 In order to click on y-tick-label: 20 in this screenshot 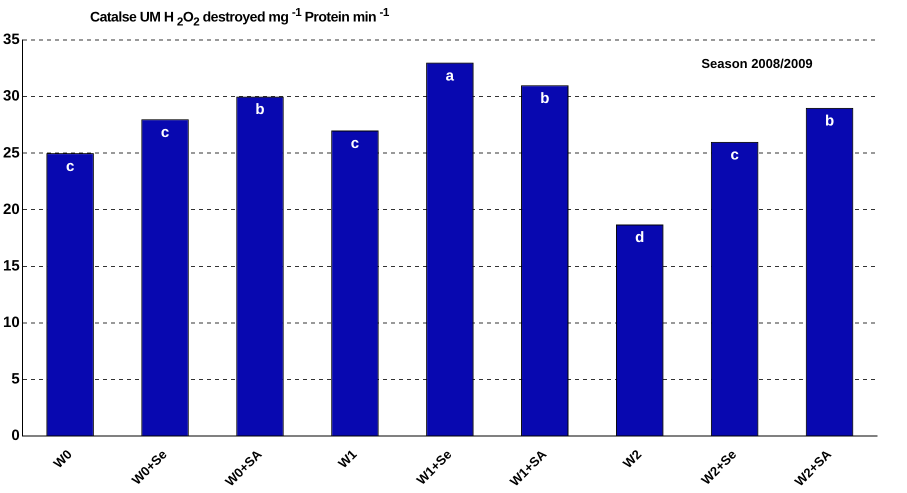, I will do `click(11, 209)`.